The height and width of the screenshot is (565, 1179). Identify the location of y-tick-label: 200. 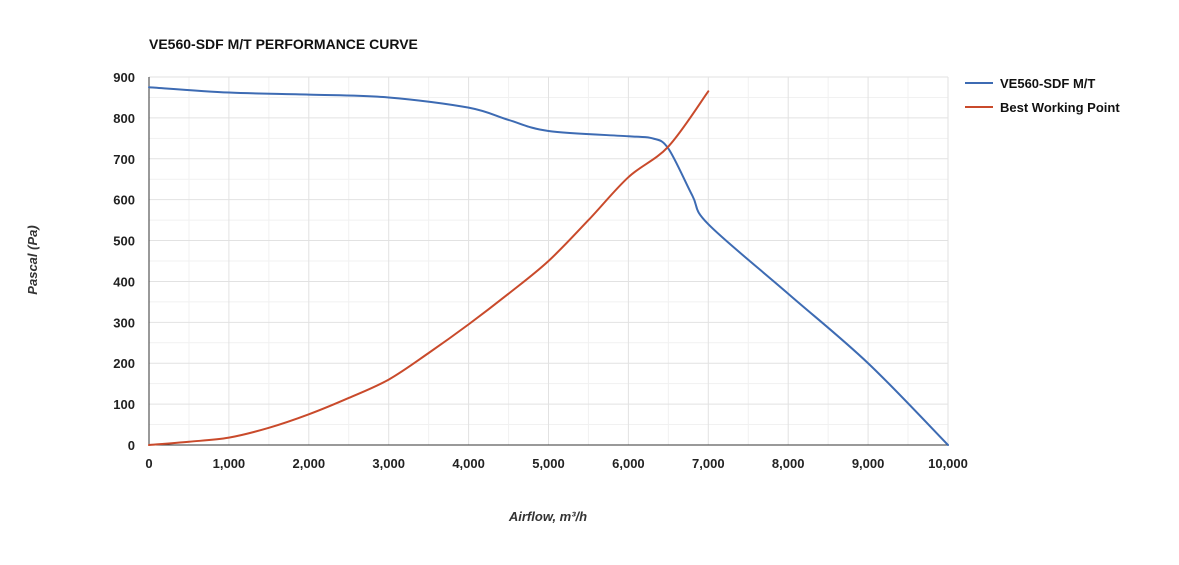
(124, 363).